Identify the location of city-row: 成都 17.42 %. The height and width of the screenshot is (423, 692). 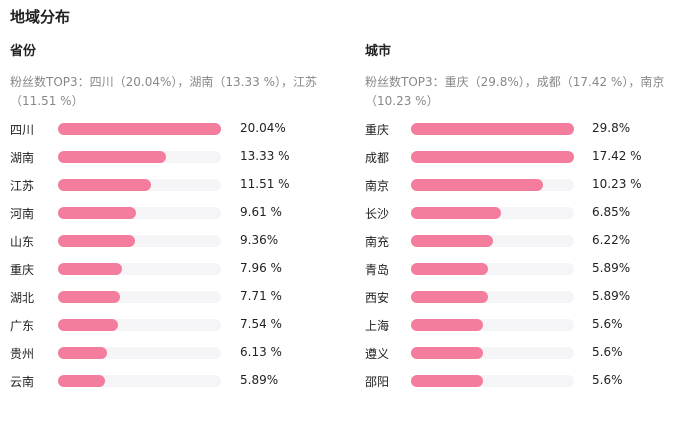
(528, 163).